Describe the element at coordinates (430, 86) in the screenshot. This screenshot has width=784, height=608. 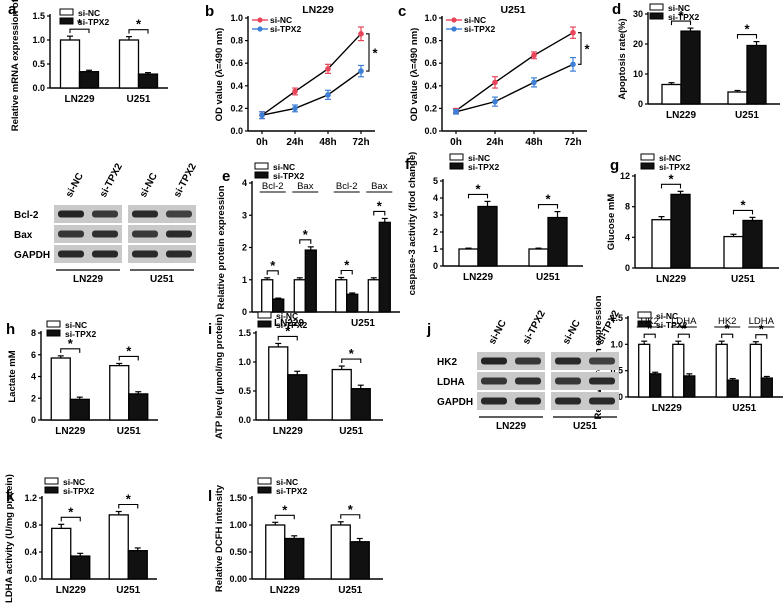
I see `y-tick-label: 0.4` at that location.